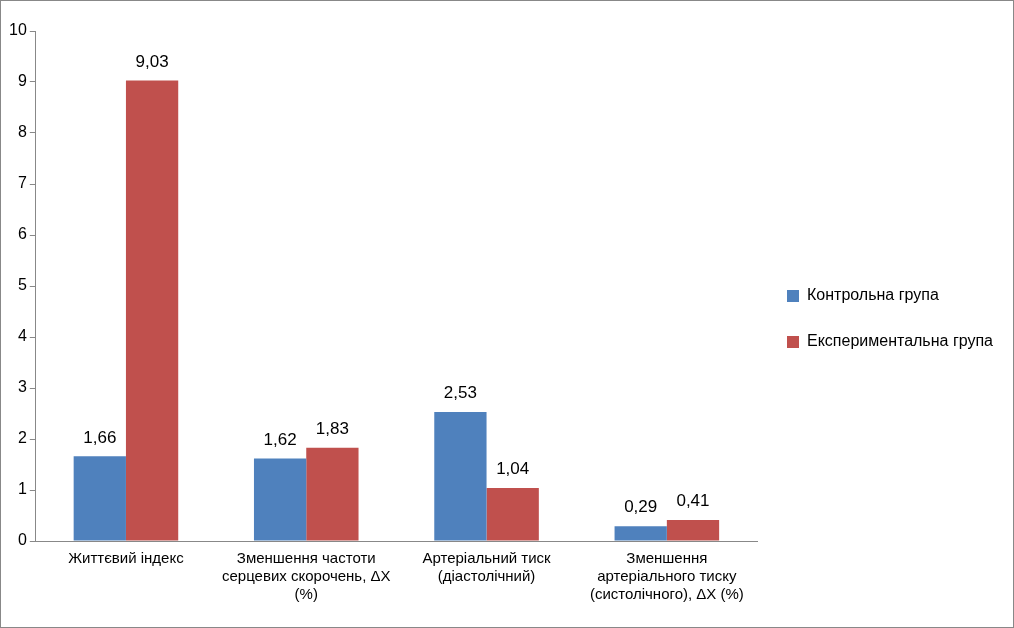 This screenshot has width=1014, height=628. What do you see at coordinates (280, 439) in the screenshot?
I see `data-label: 1,62` at bounding box center [280, 439].